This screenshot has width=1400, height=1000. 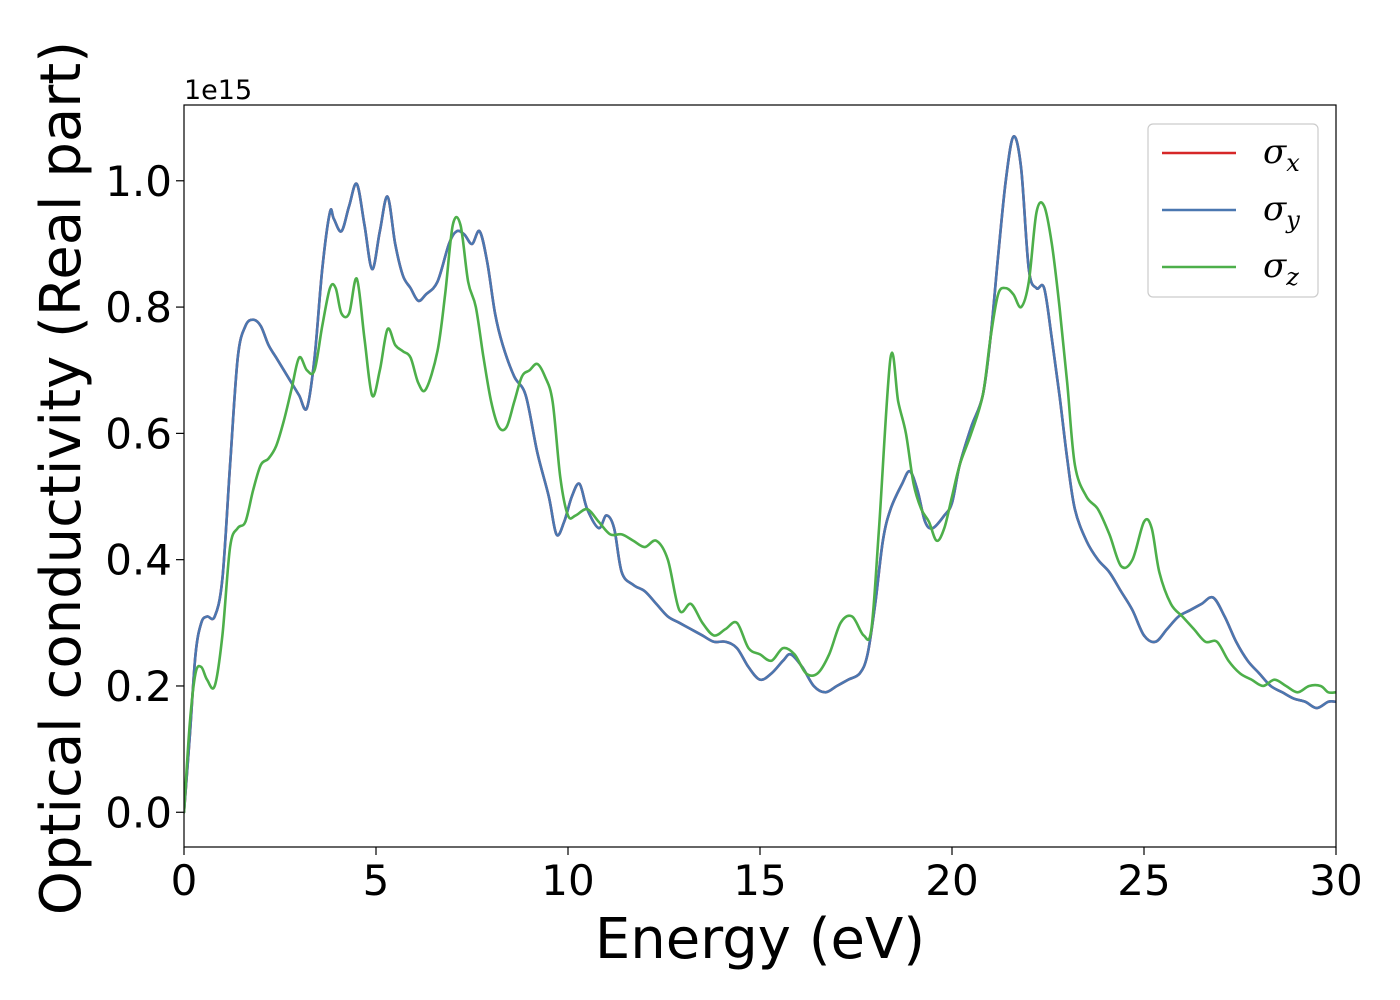 I want to click on legend-label-sigma-y: σy, so click(x=1281, y=211).